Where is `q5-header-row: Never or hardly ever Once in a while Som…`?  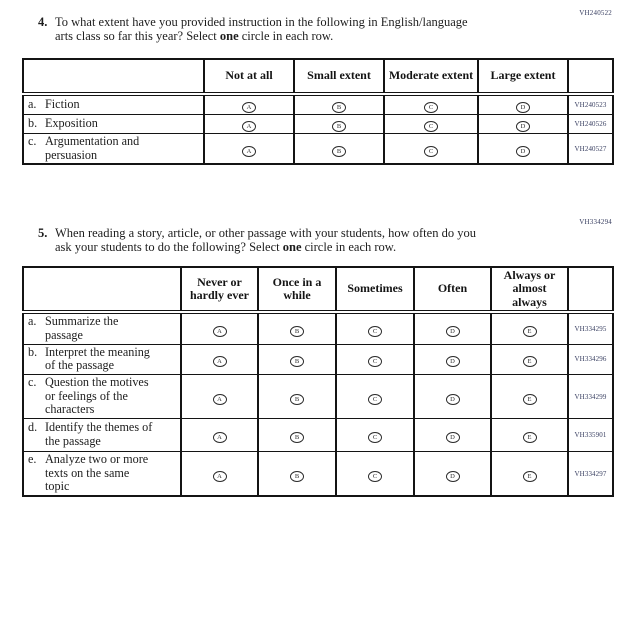 q5-header-row: Never or hardly ever Once in a while Som… is located at coordinates (318, 290).